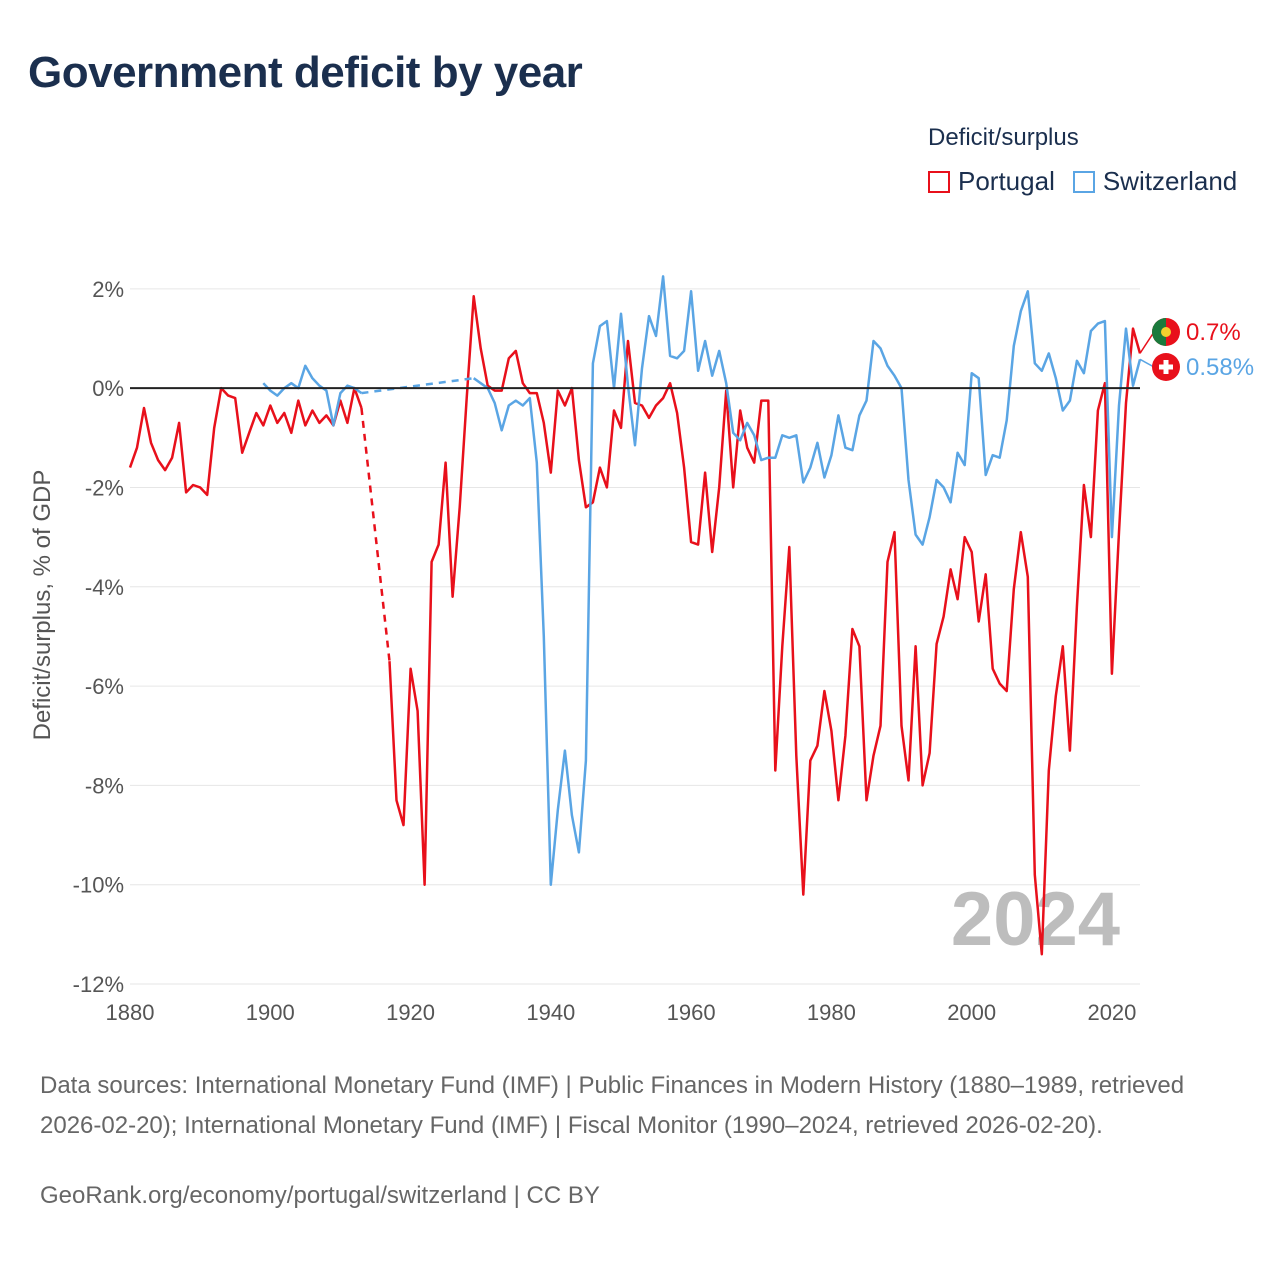 The image size is (1280, 1280). What do you see at coordinates (1196, 349) in the screenshot?
I see `end-labels: 0.7% 0.58%` at bounding box center [1196, 349].